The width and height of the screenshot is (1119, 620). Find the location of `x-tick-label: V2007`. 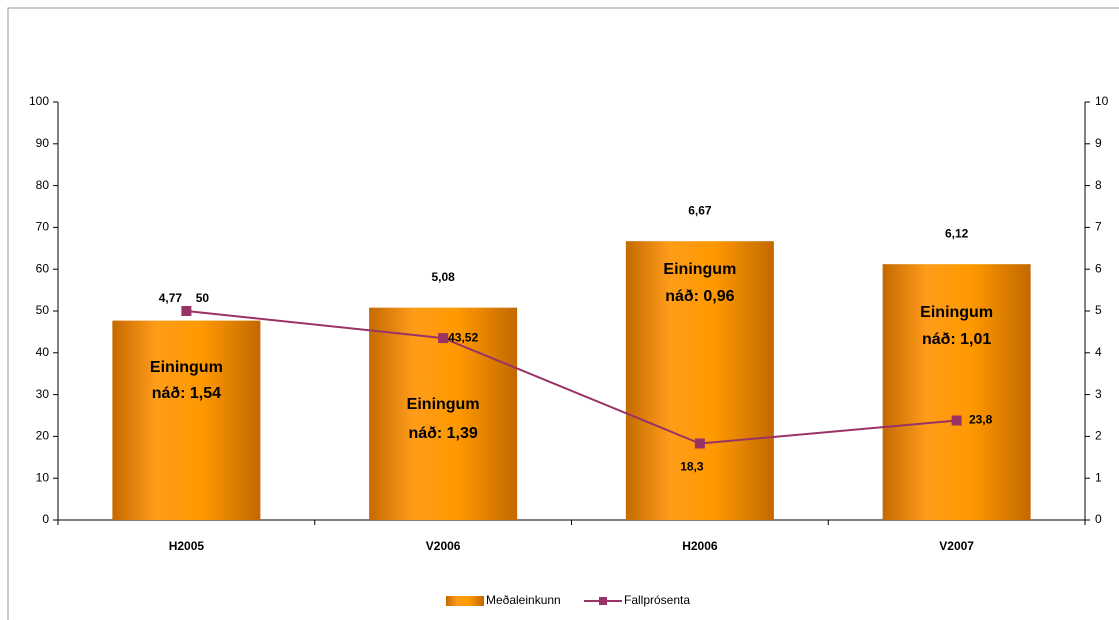

x-tick-label: V2007 is located at coordinates (956, 546).